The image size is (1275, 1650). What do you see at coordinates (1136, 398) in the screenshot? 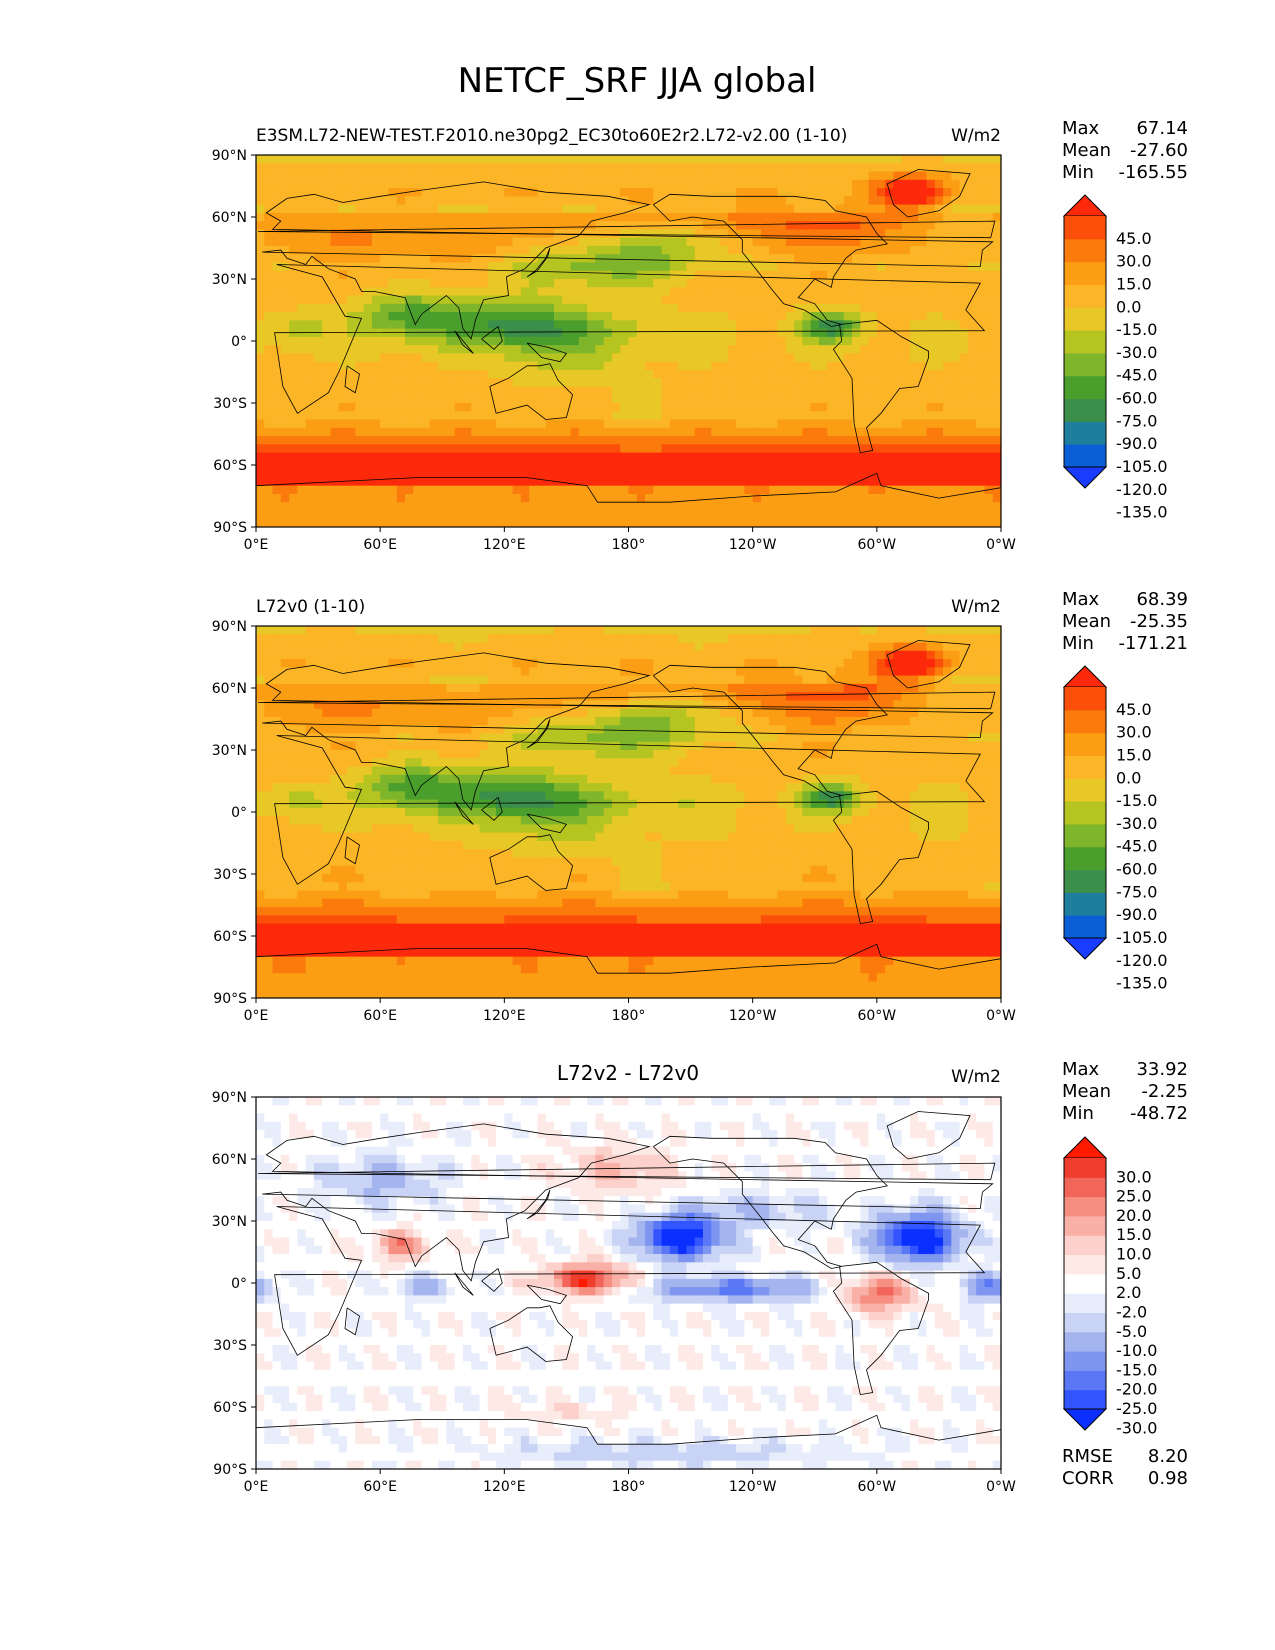
I see `colorbar-label: -60.0` at bounding box center [1136, 398].